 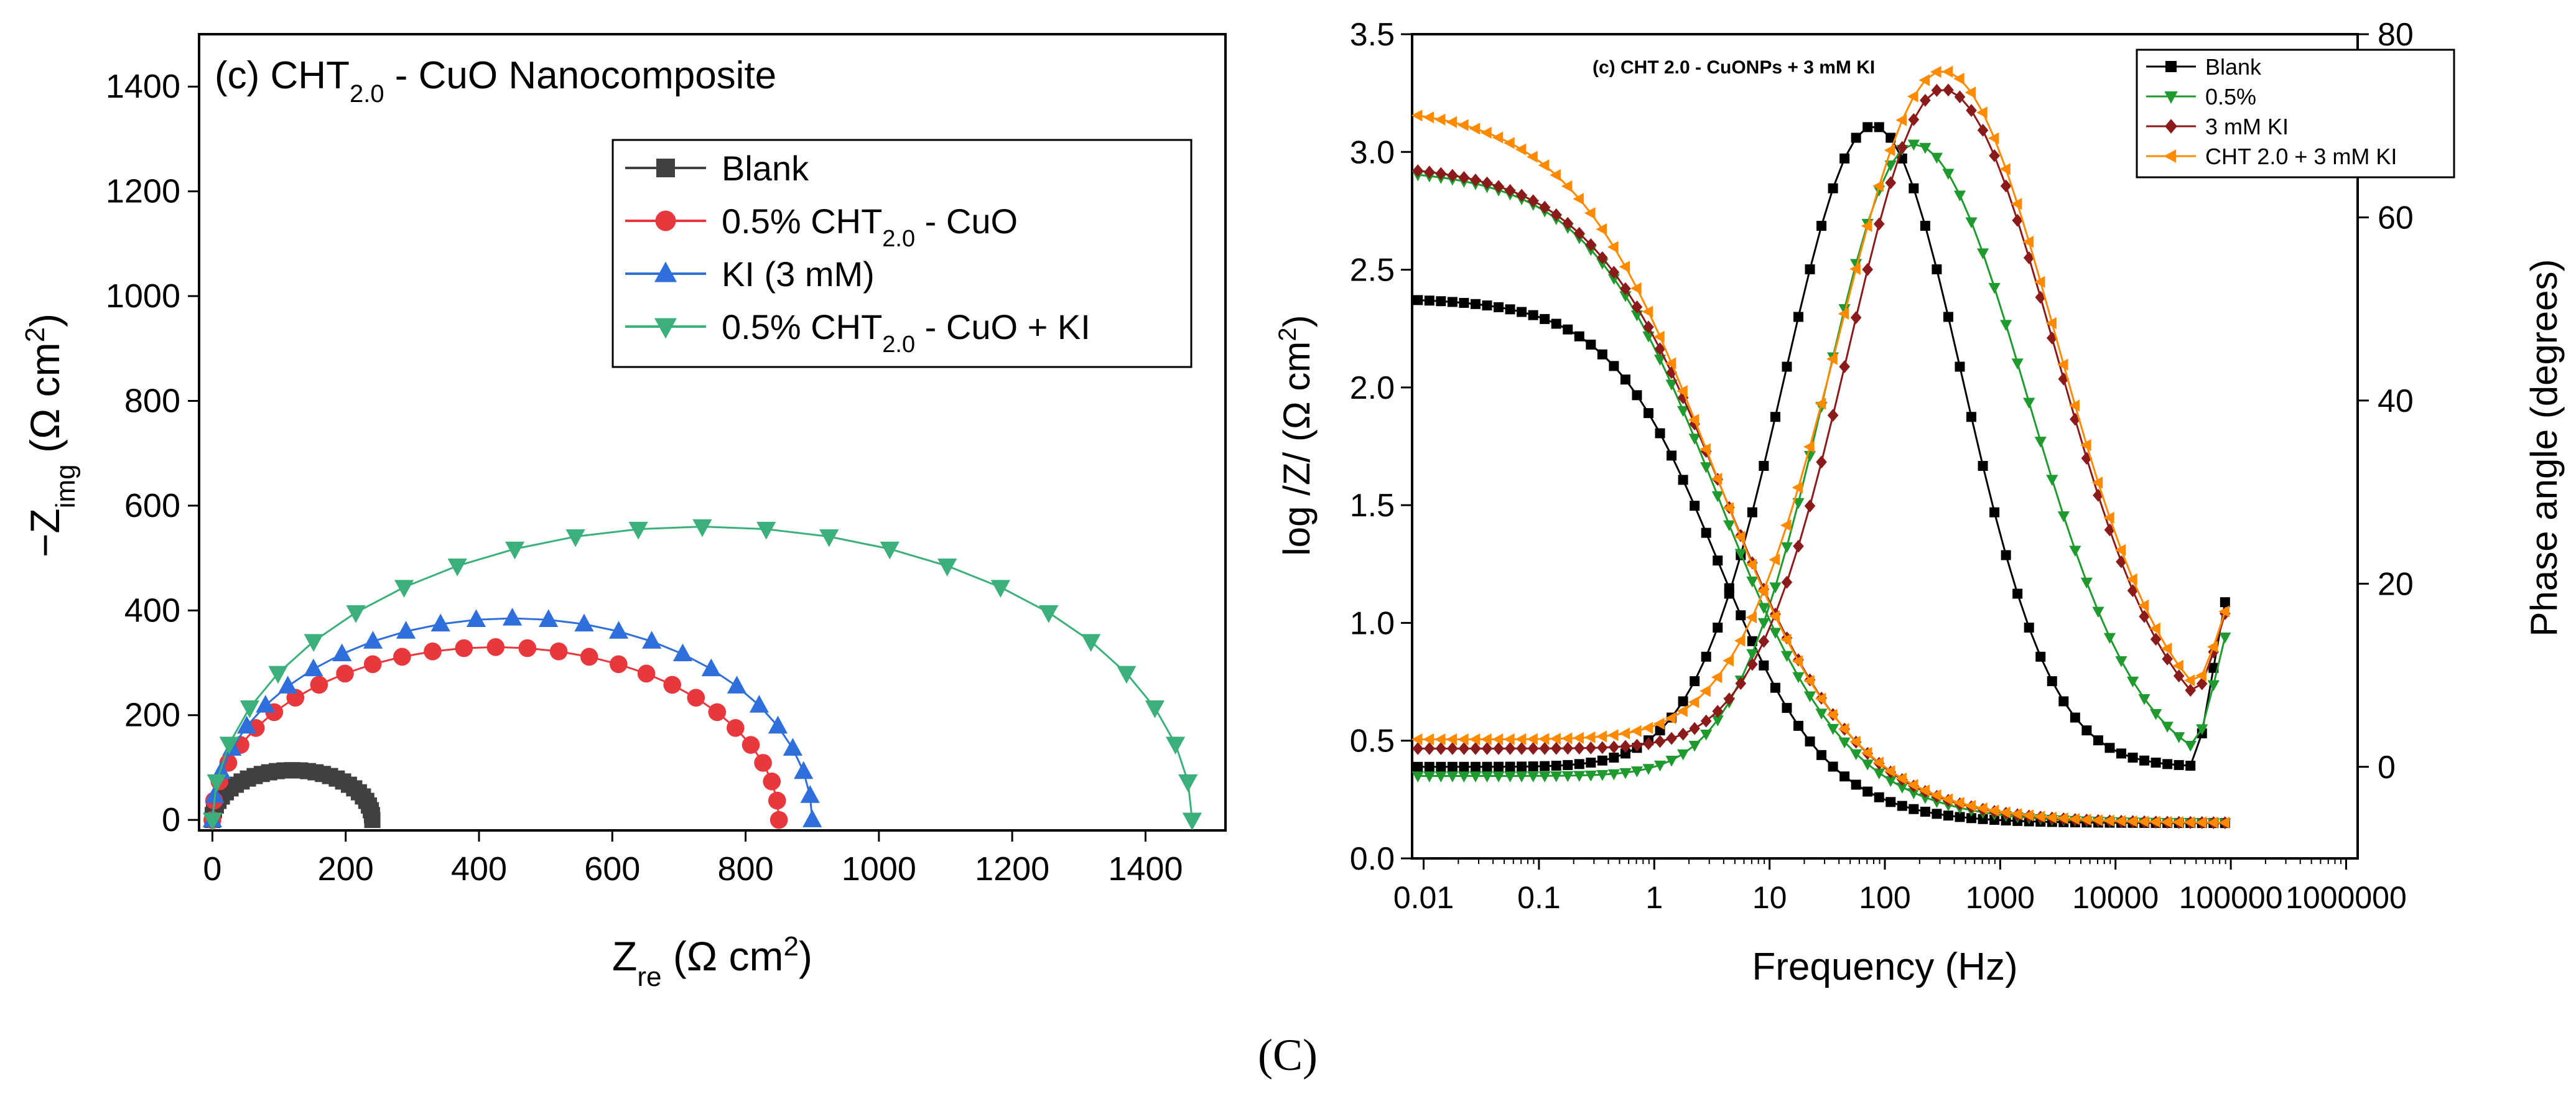 What do you see at coordinates (2544, 447) in the screenshot?
I see `bode-y2label: Phase angle (degrees)` at bounding box center [2544, 447].